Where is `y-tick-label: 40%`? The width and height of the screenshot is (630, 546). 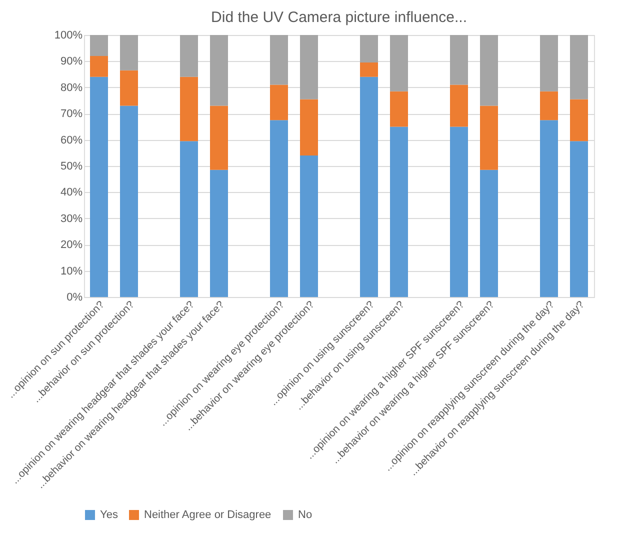
y-tick-label: 40% is located at coordinates (71, 192).